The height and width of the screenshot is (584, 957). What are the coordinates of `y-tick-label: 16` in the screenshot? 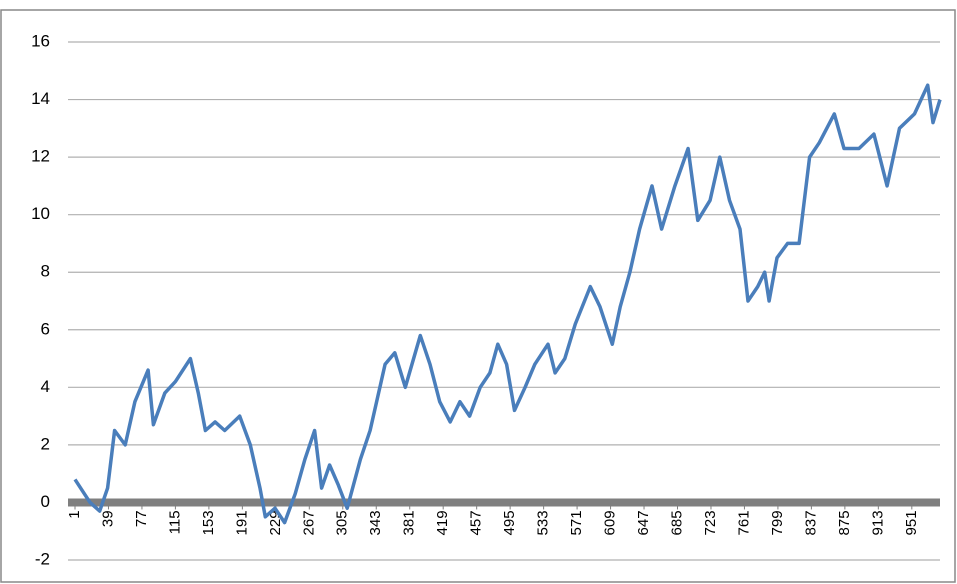 It's located at (40, 40).